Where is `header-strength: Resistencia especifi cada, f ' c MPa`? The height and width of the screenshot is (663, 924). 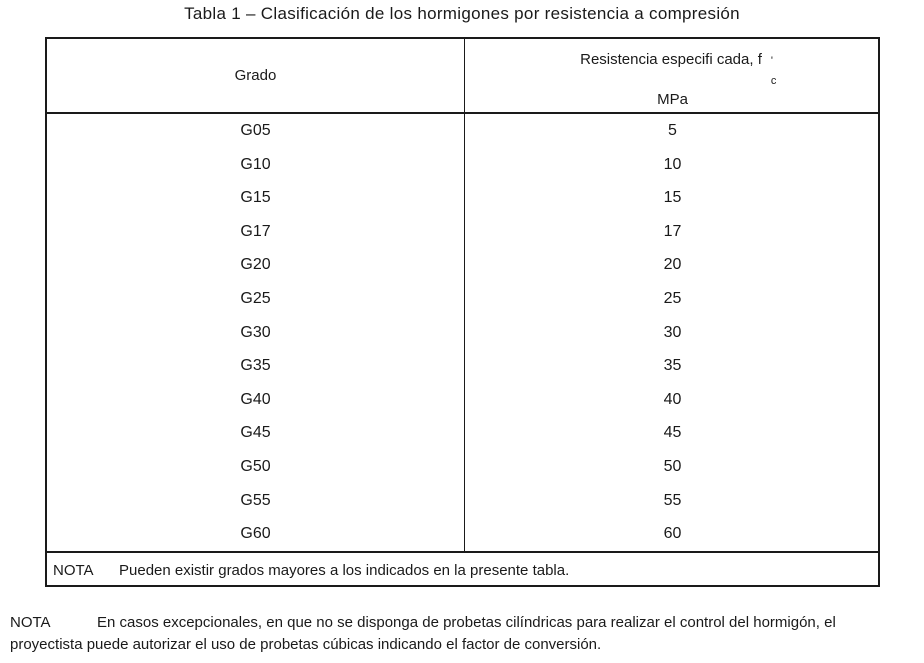 header-strength: Resistencia especifi cada, f ' c MPa is located at coordinates (672, 75).